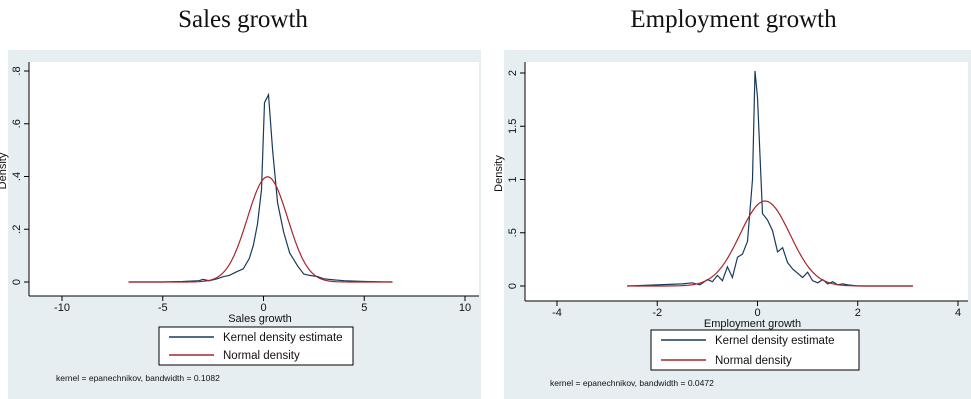  Describe the element at coordinates (17, 70) in the screenshot. I see `y-tick-label: .8` at that location.